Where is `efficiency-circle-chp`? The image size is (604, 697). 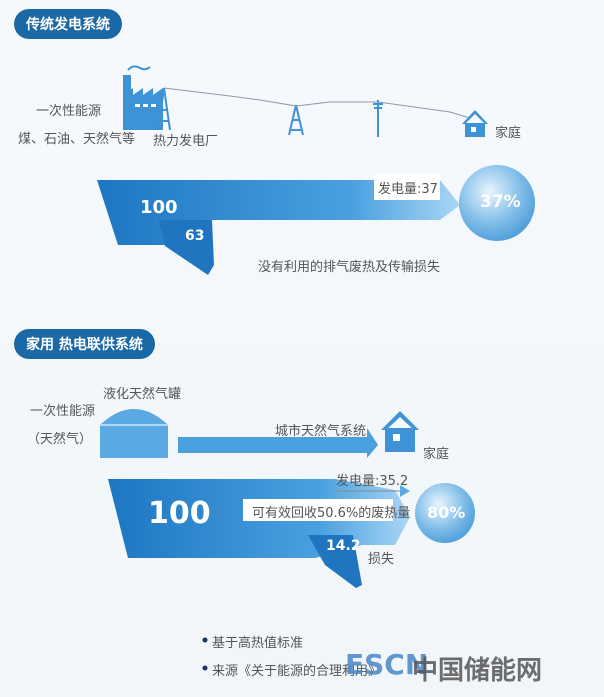
efficiency-circle-chp is located at coordinates (445, 513).